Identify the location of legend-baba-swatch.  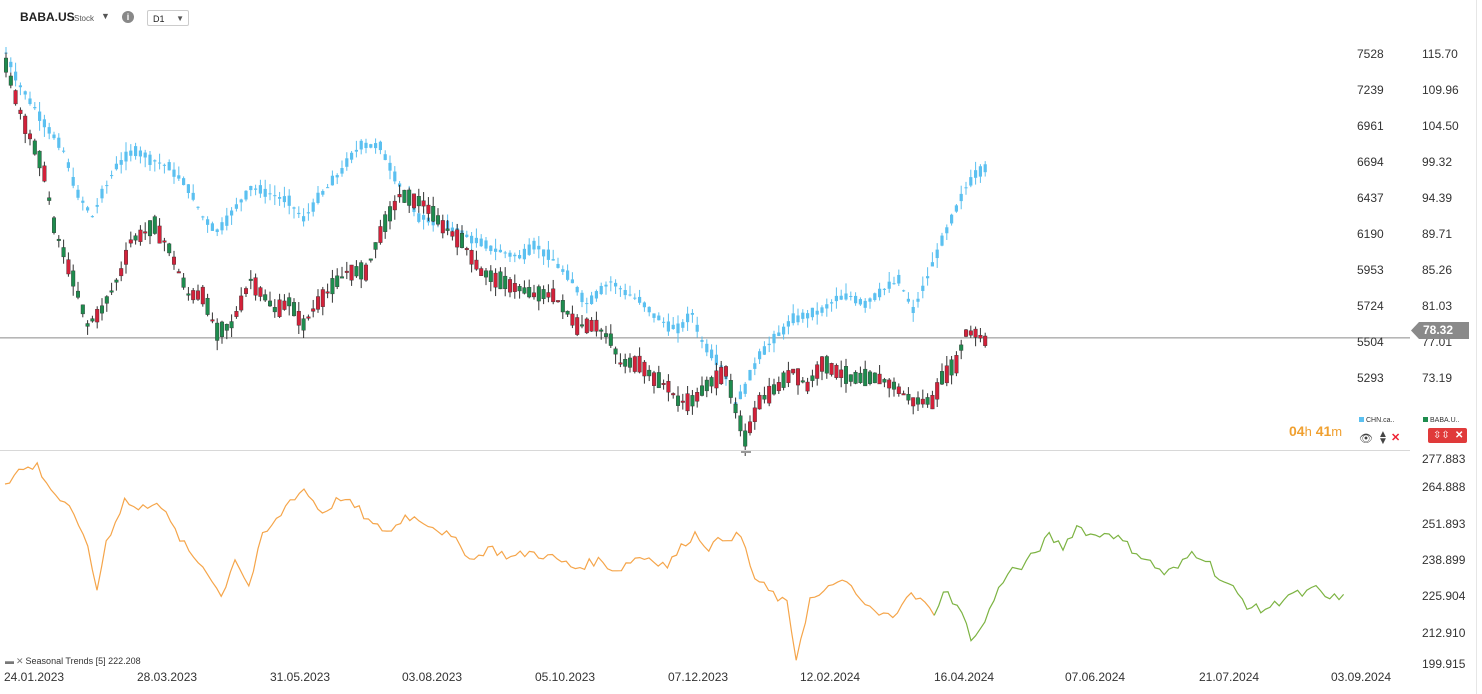
(1425, 419).